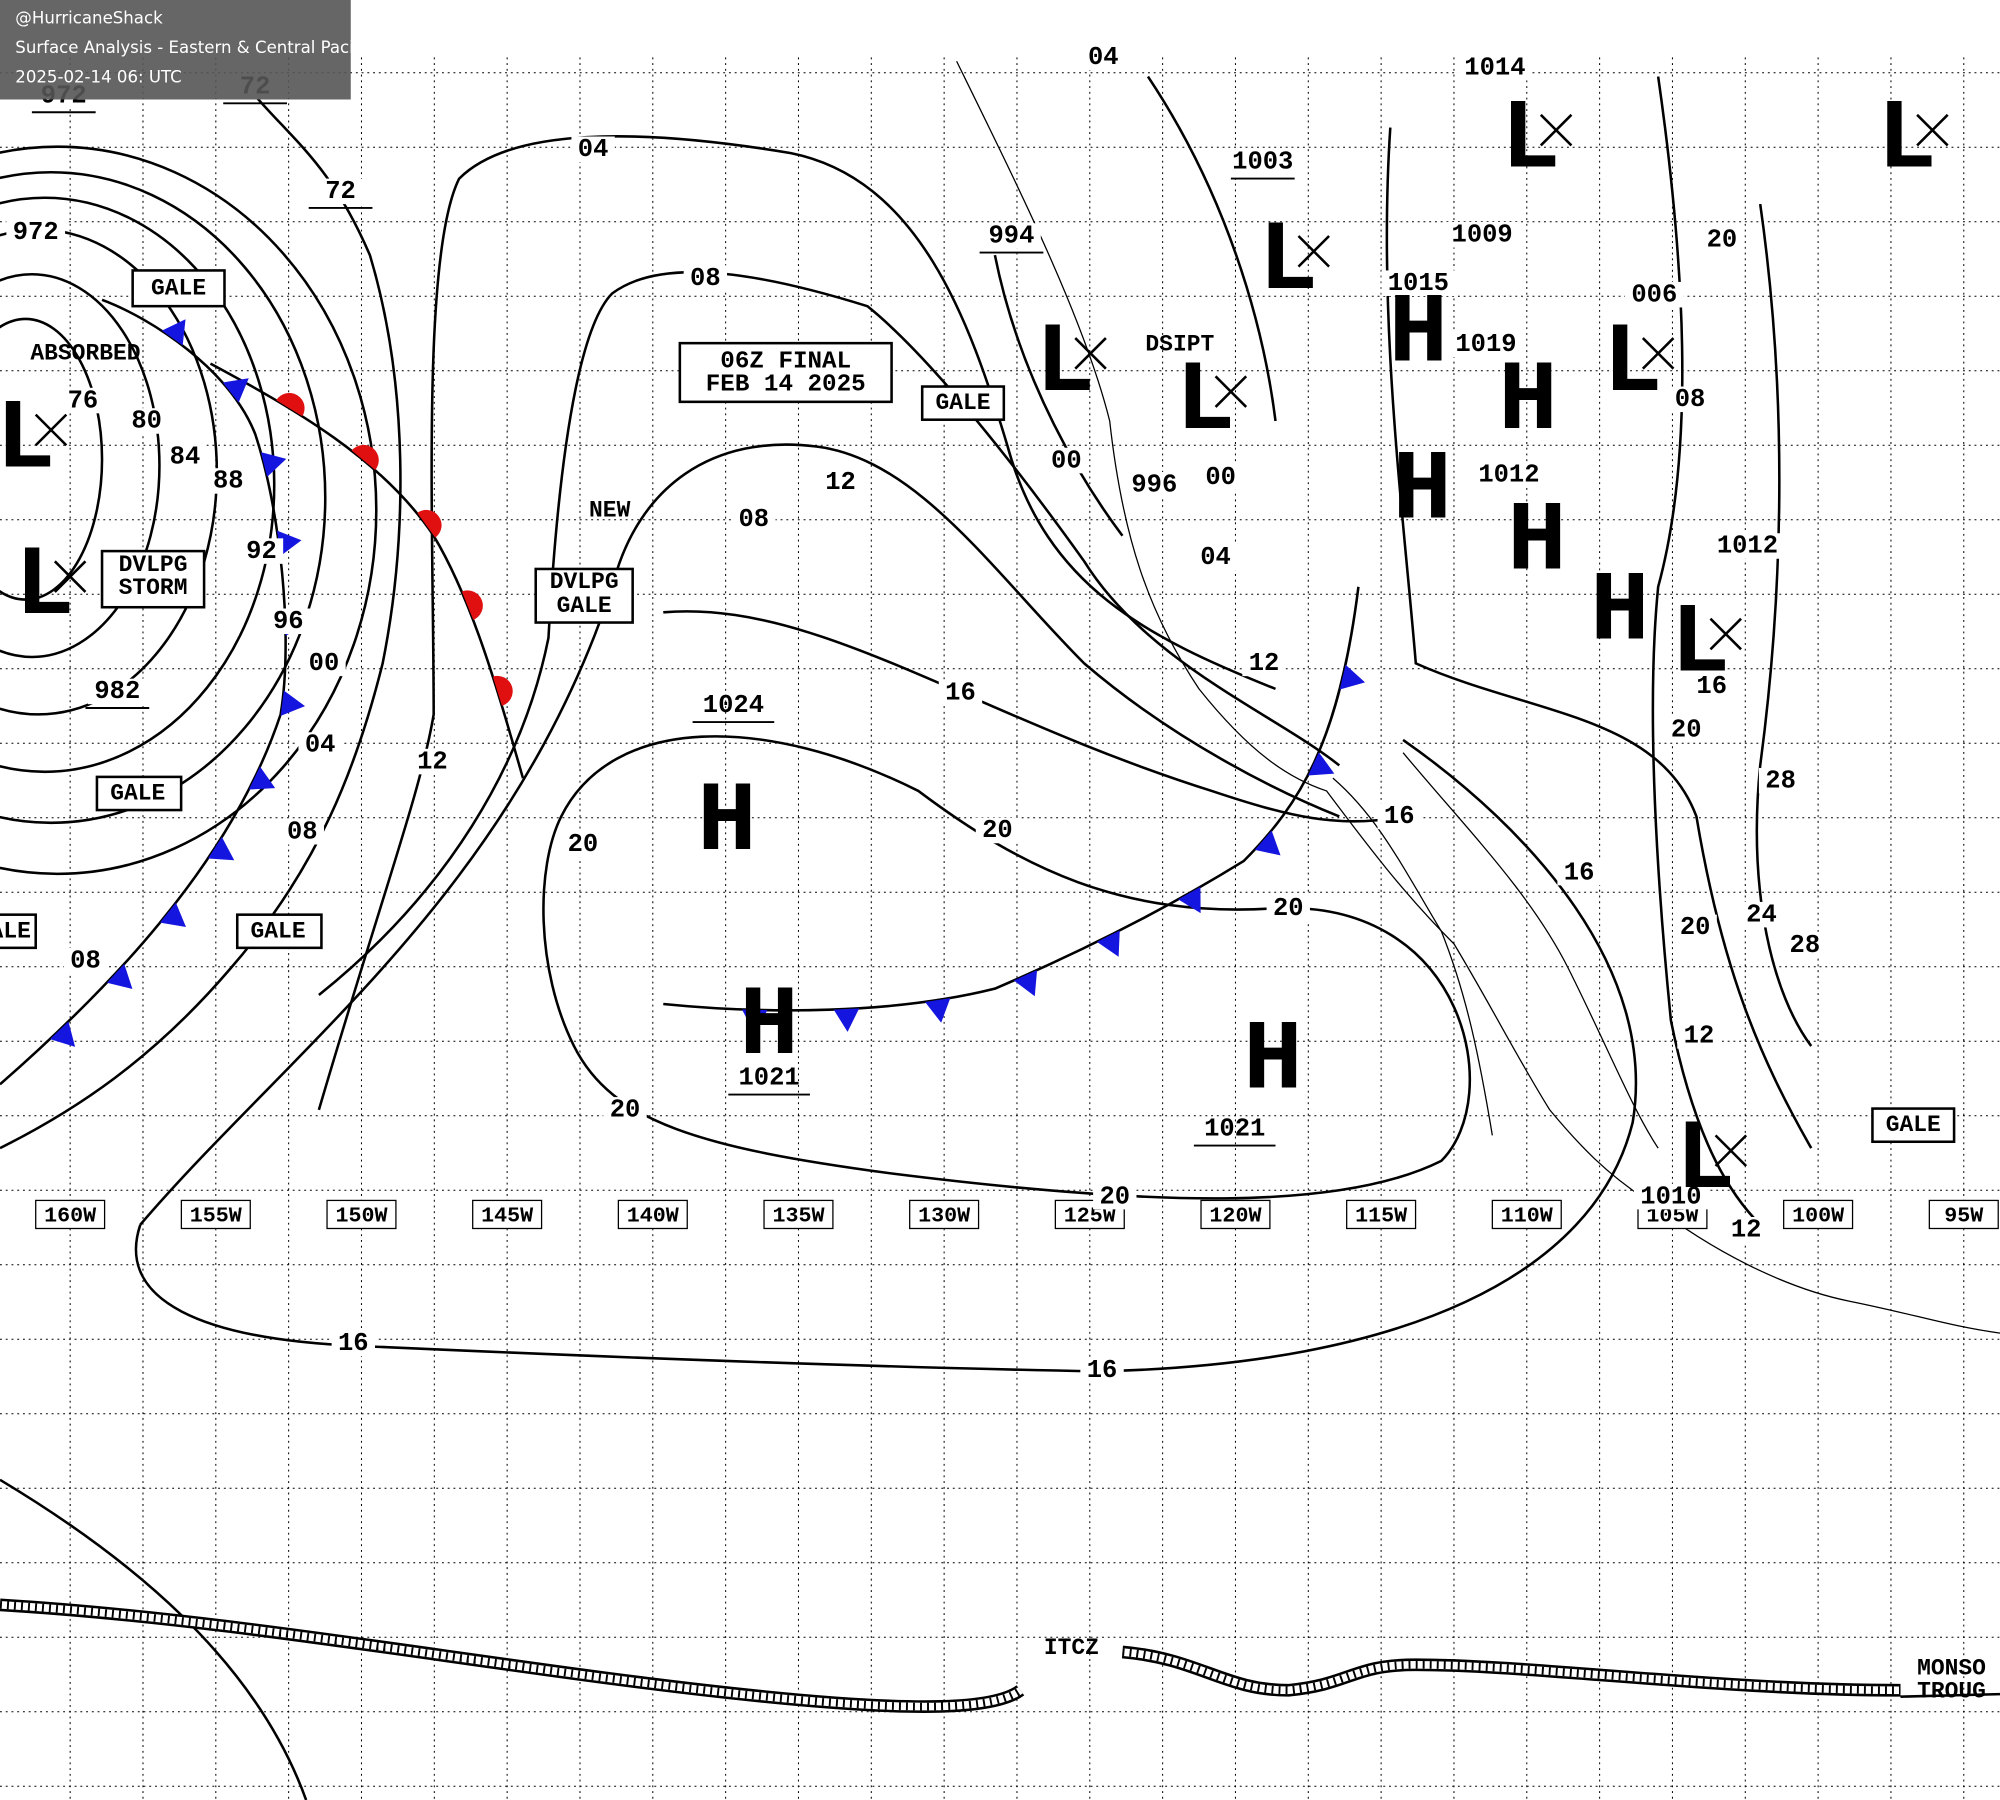 This screenshot has width=2000, height=1800. I want to click on longitude-label: 120W, so click(1235, 1215).